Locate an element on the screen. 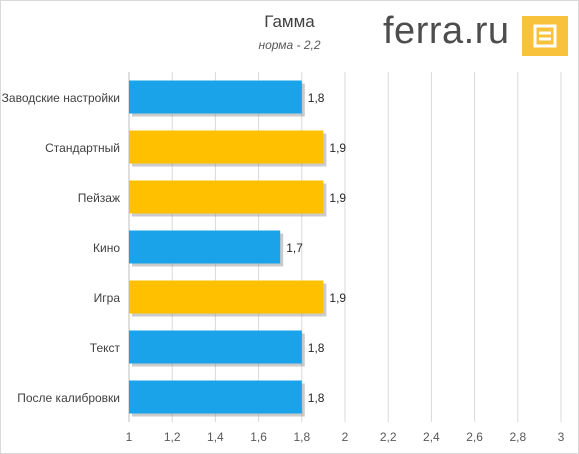 This screenshot has height=454, width=579. x-tick-label: 2,4 is located at coordinates (431, 437).